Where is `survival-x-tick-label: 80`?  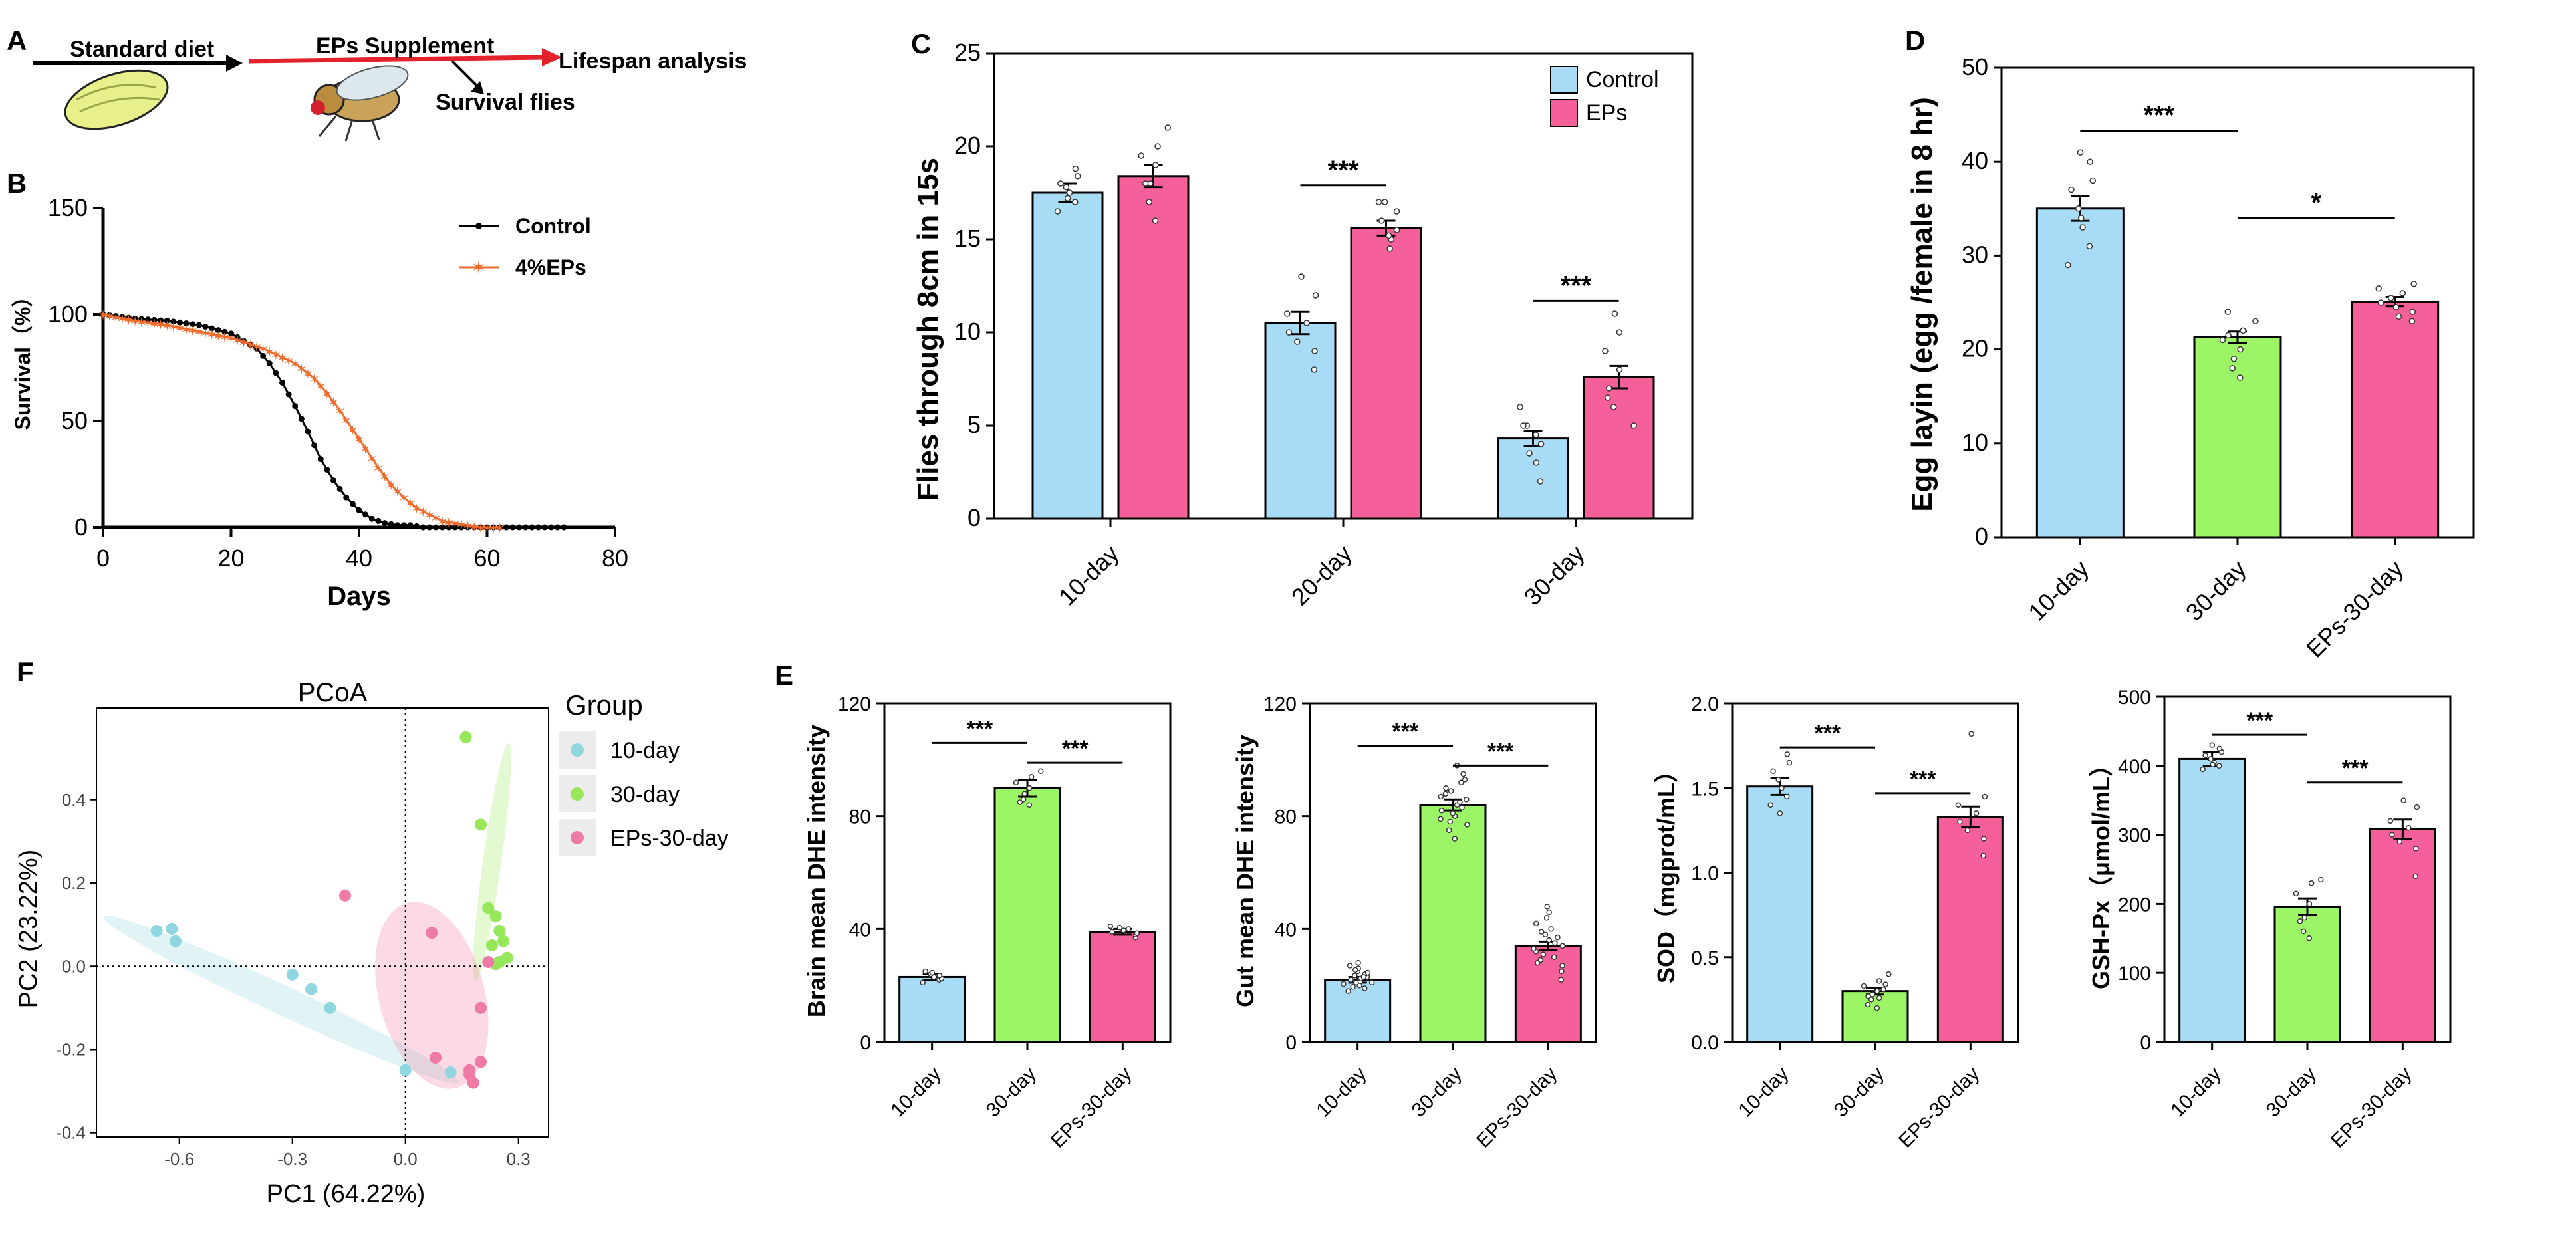
survival-x-tick-label: 80 is located at coordinates (615, 558).